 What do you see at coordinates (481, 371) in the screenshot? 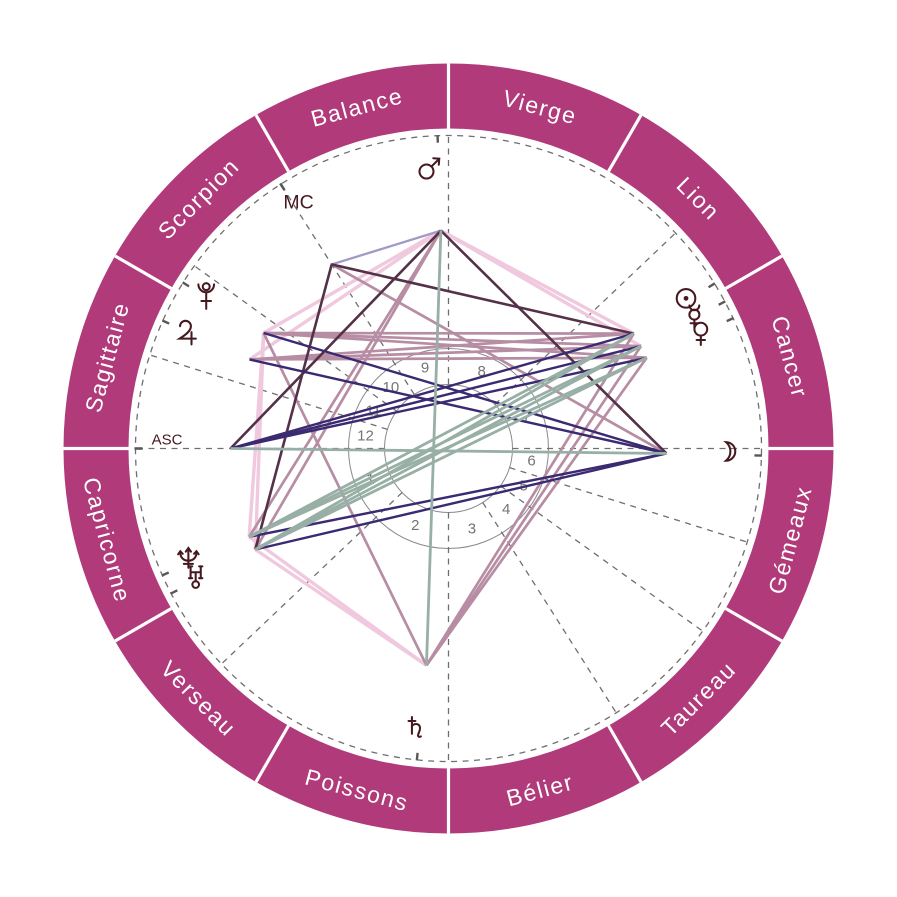
I see `svg-text: 8` at bounding box center [481, 371].